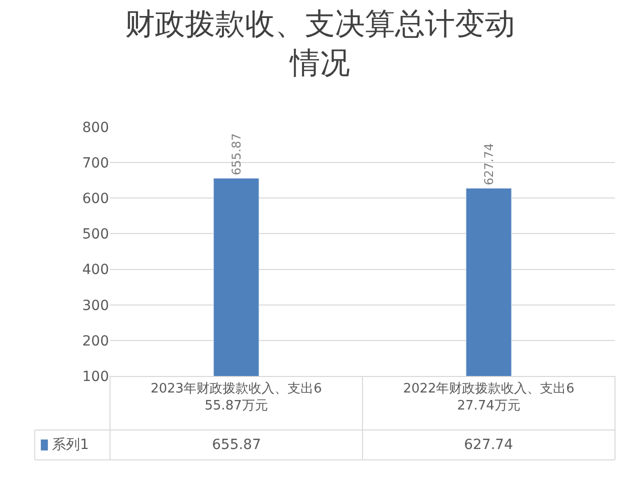 Image resolution: width=640 pixels, height=484 pixels. What do you see at coordinates (236, 398) in the screenshot?
I see `x-tick-label: 2023年财政拨款收入、支出655.87万元` at bounding box center [236, 398].